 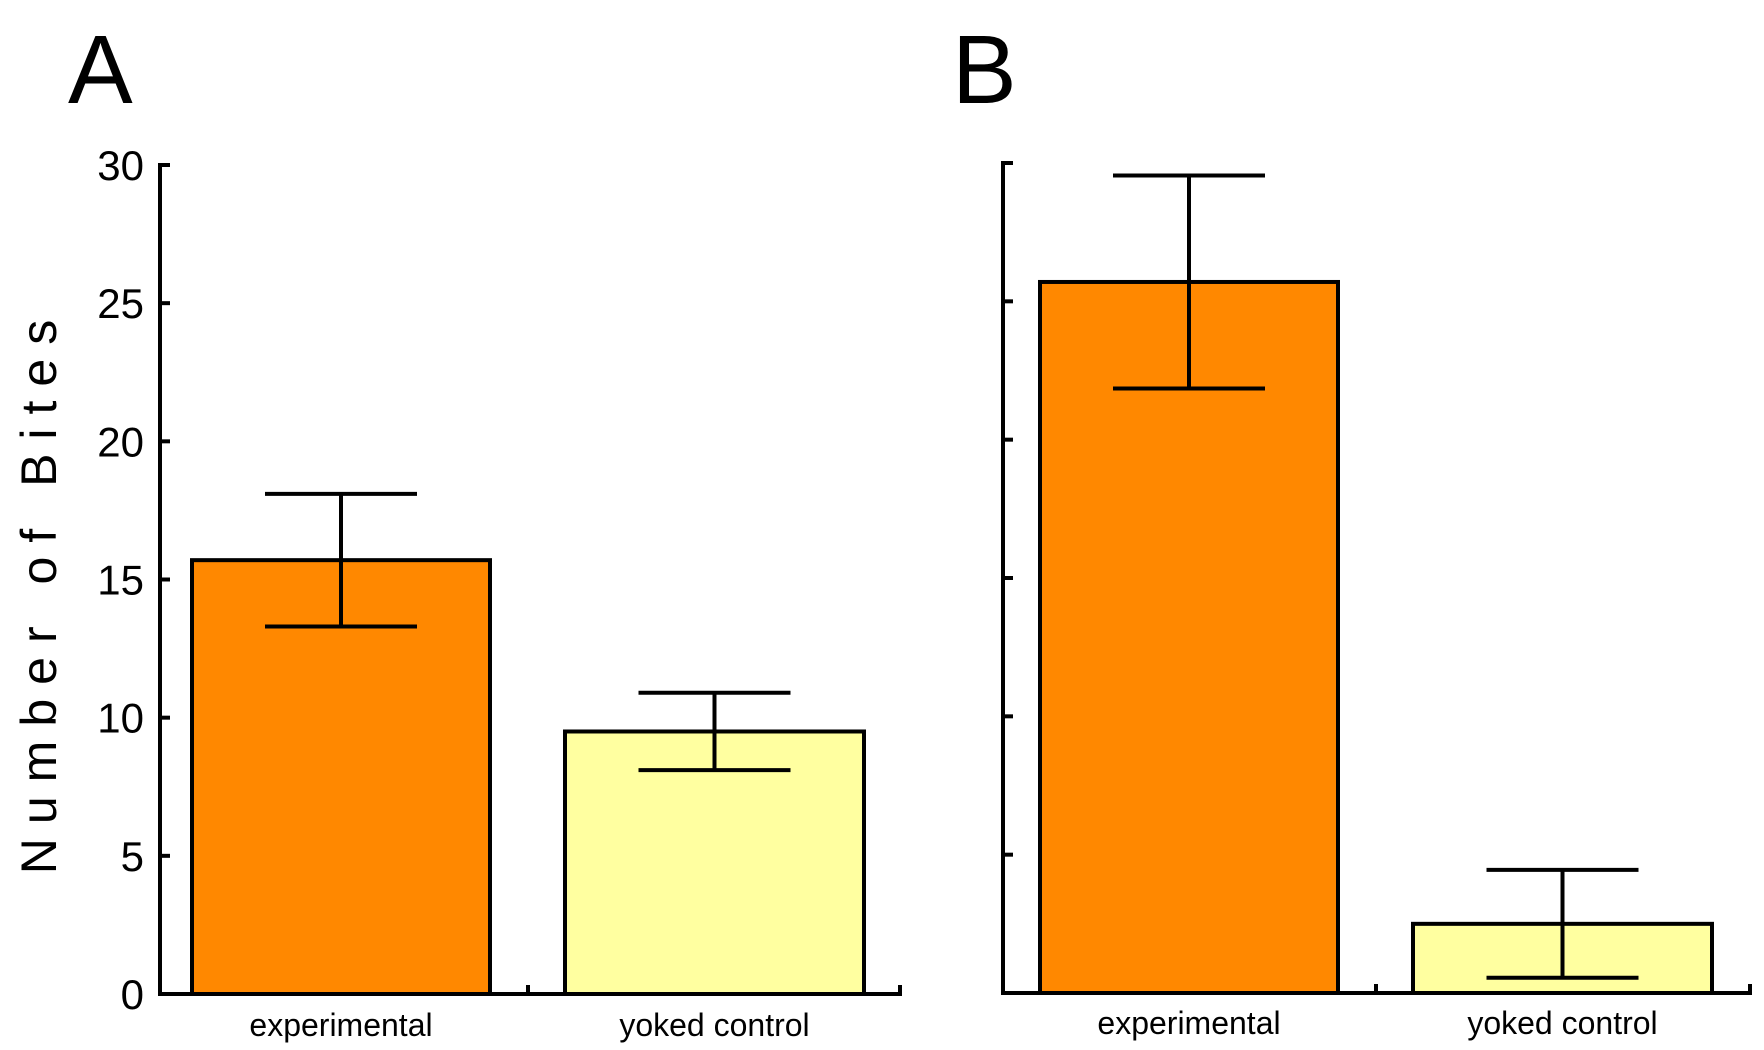 What do you see at coordinates (529, 1025) in the screenshot?
I see `x-labels-a: experimental yoked control` at bounding box center [529, 1025].